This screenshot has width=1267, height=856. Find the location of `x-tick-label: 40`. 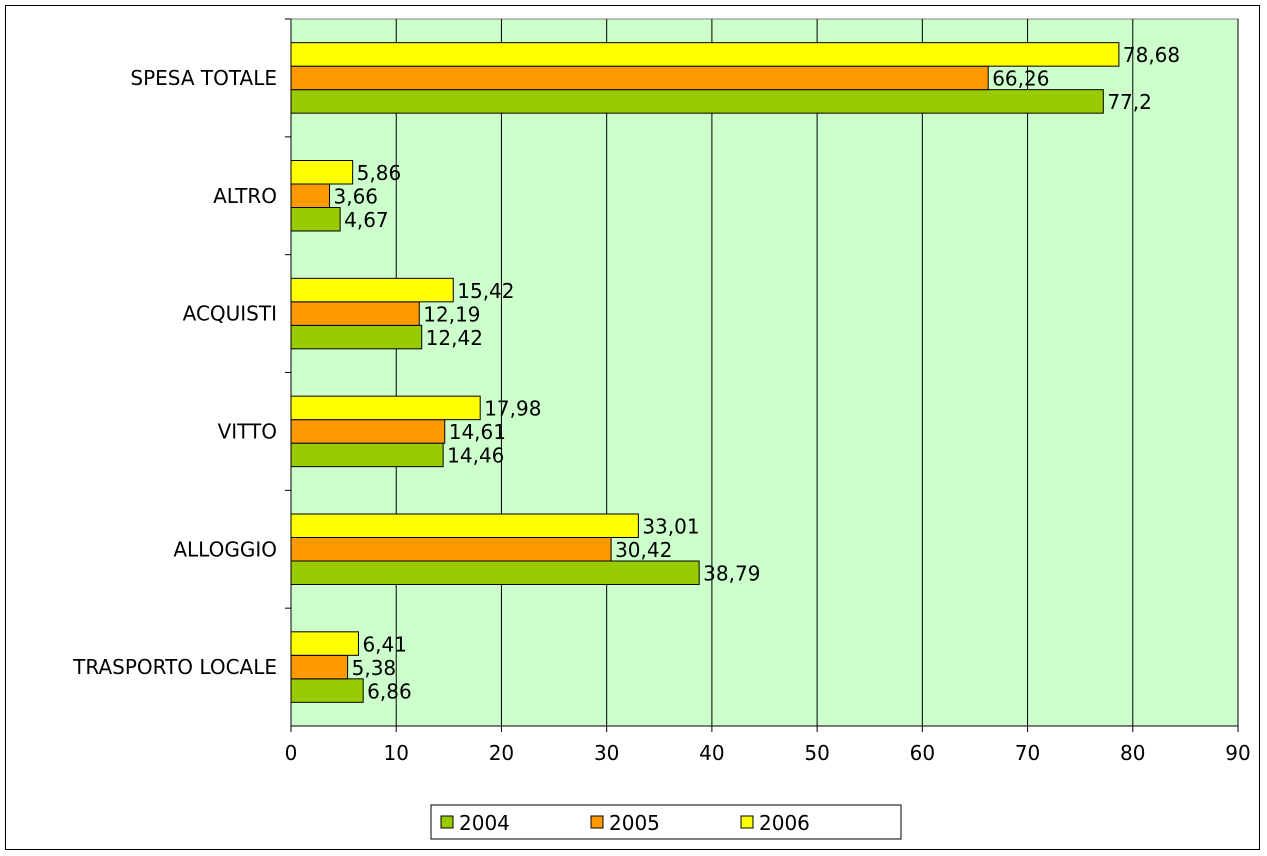

x-tick-label: 40 is located at coordinates (711, 753).